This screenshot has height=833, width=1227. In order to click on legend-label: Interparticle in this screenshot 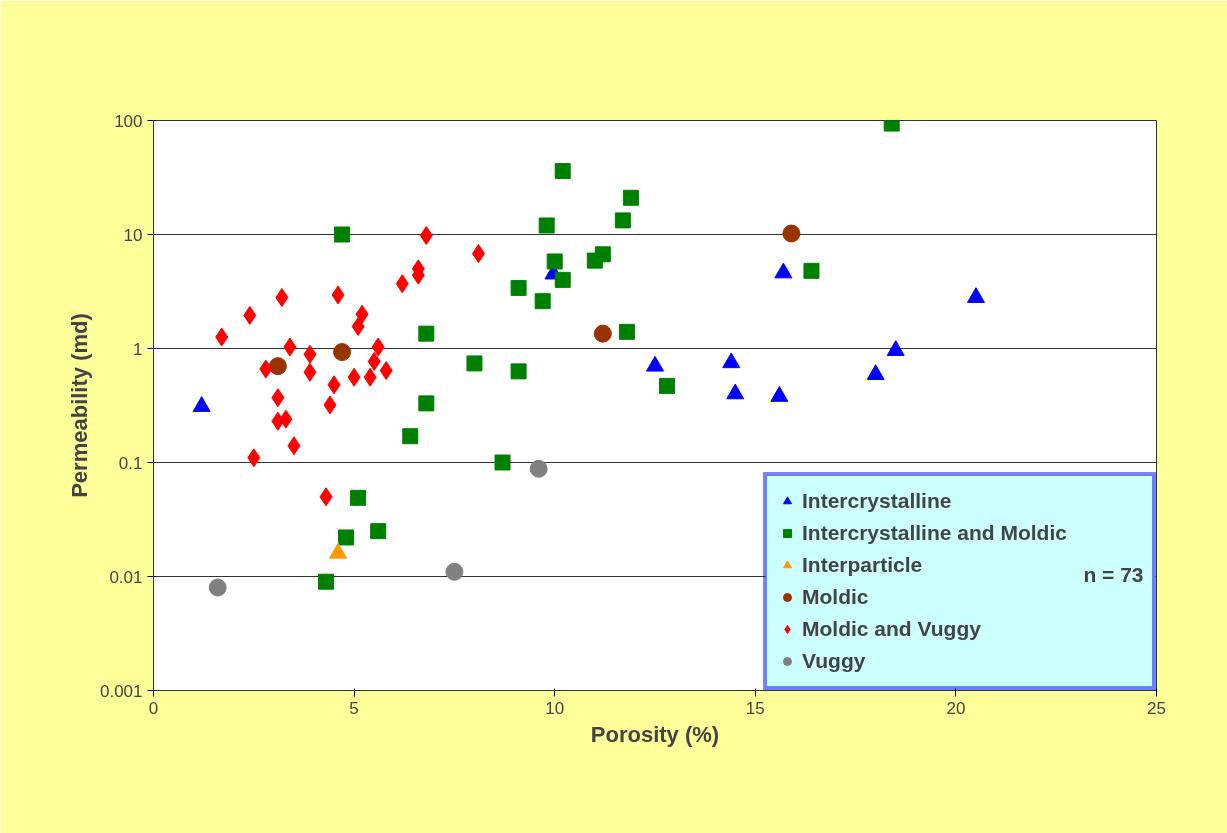, I will do `click(862, 564)`.